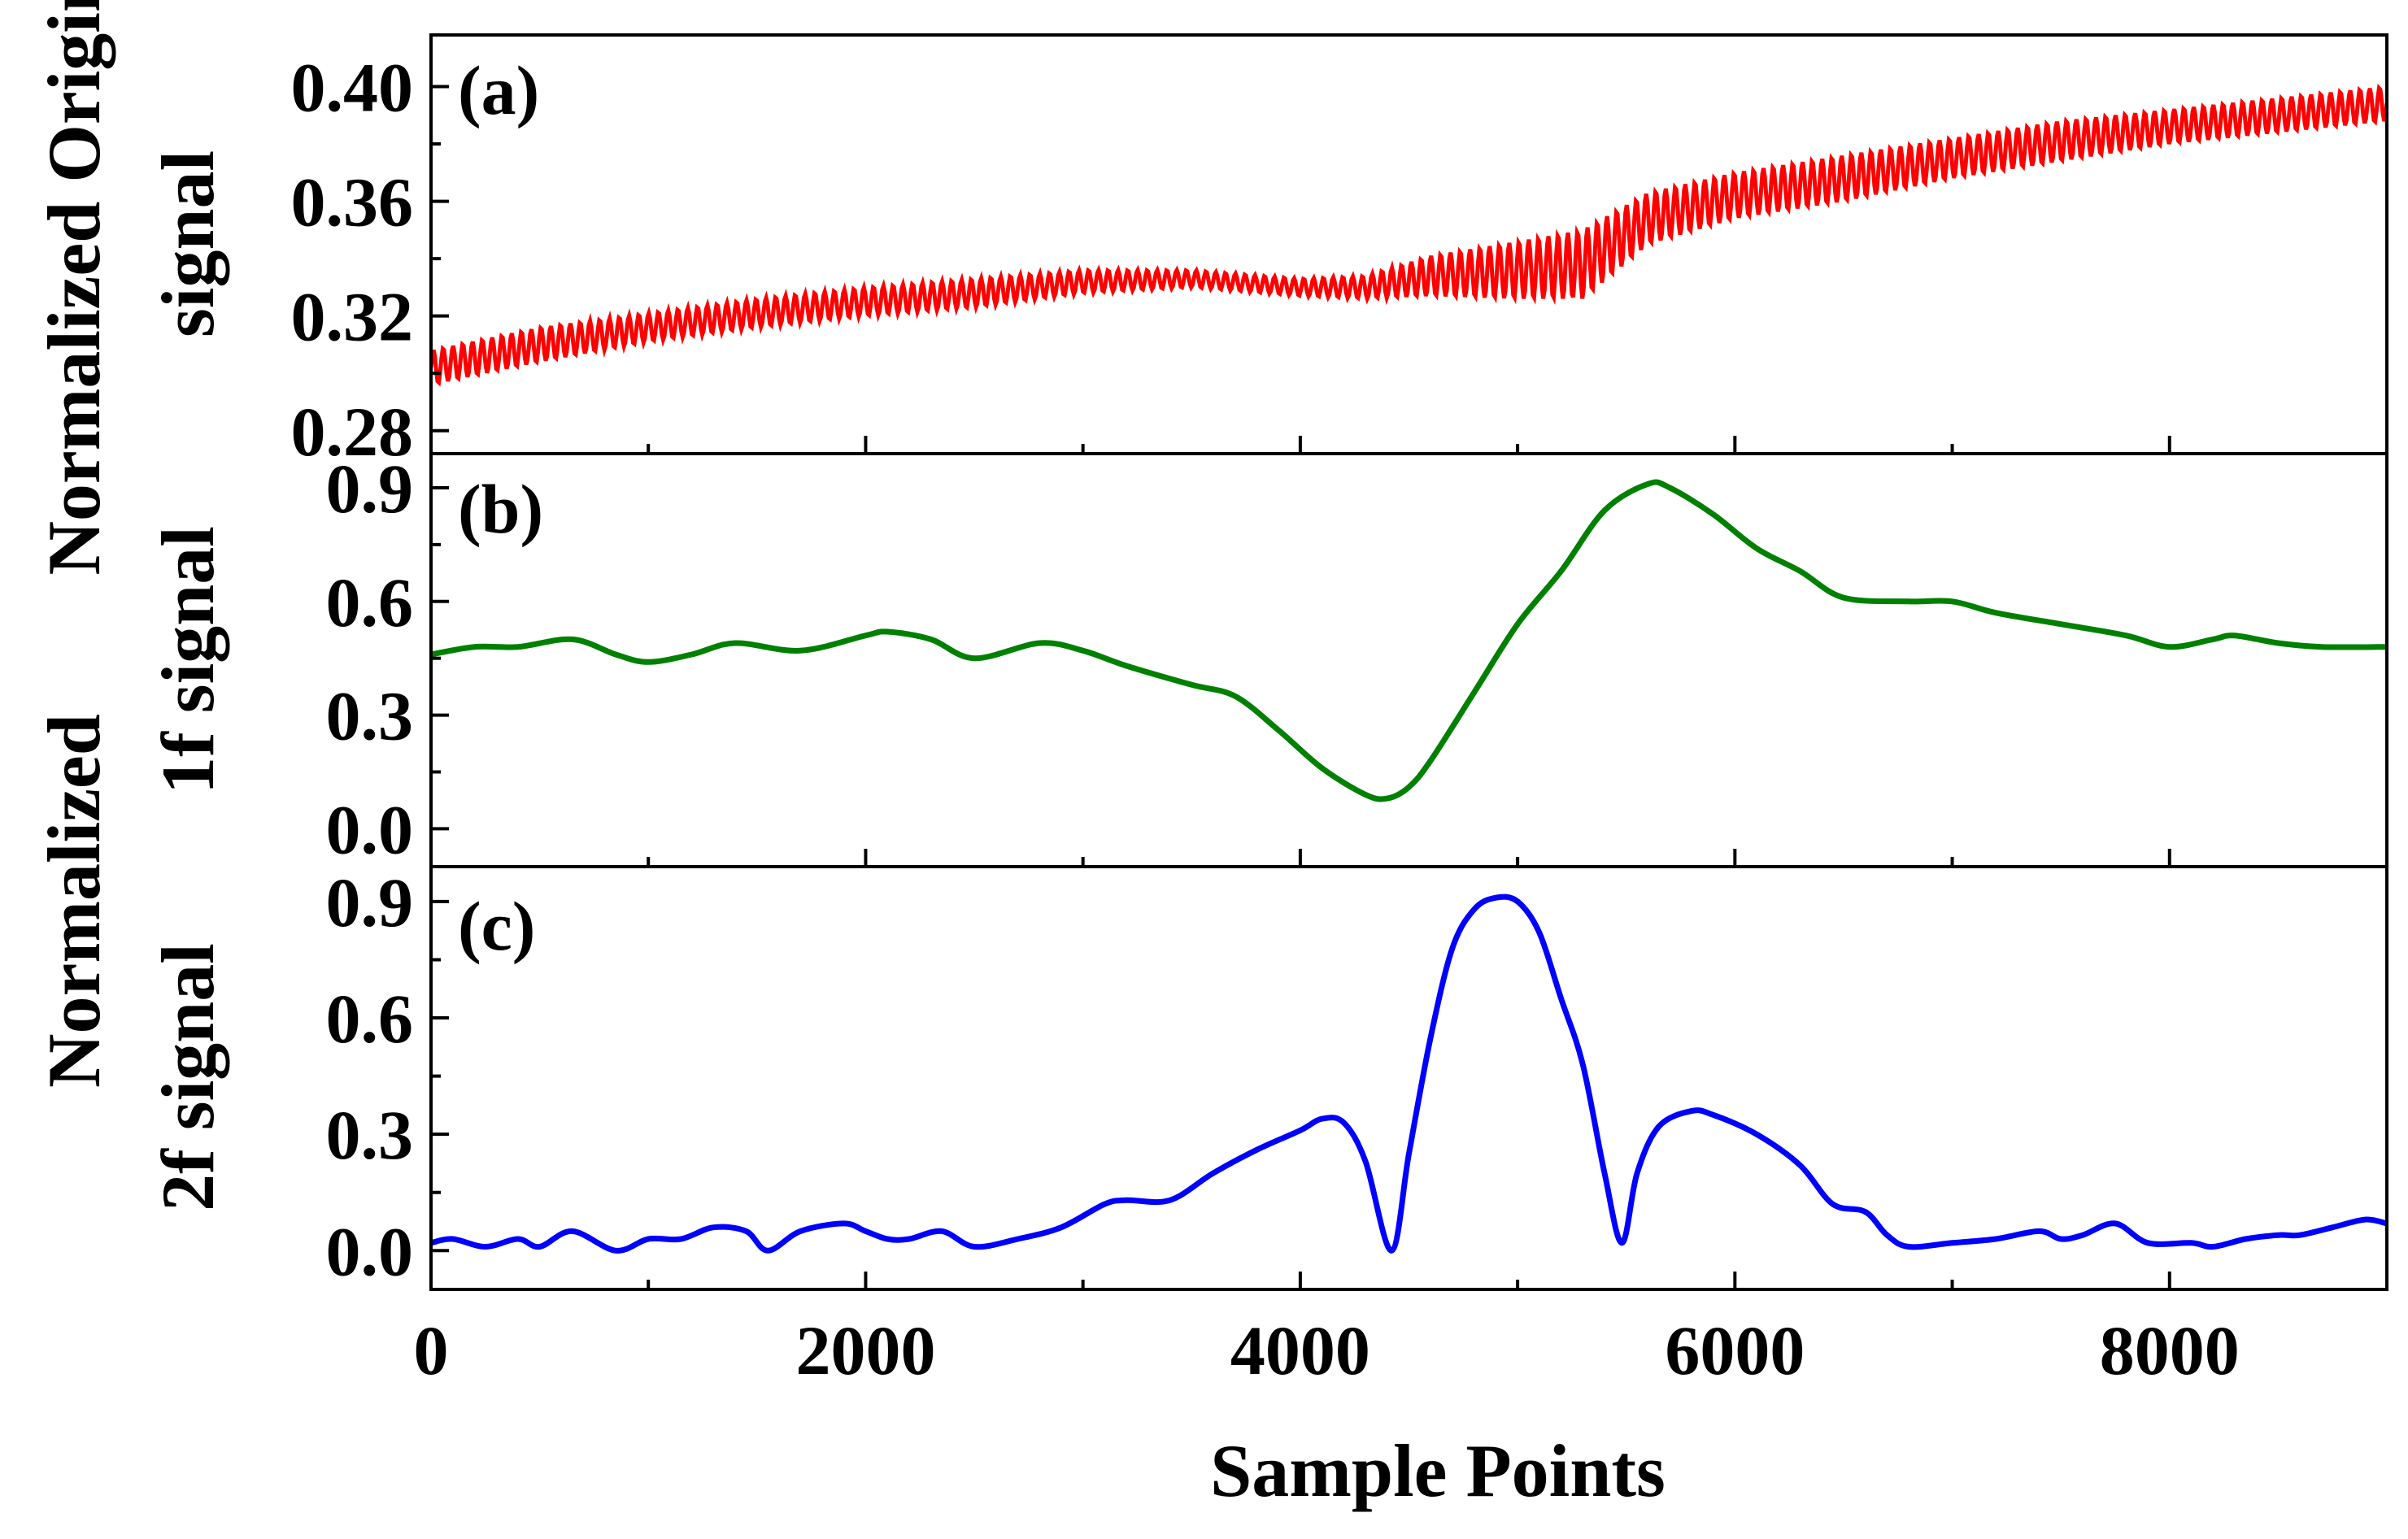 The image size is (2408, 1539). What do you see at coordinates (431, 1350) in the screenshot?
I see `xtick-label-0: 0` at bounding box center [431, 1350].